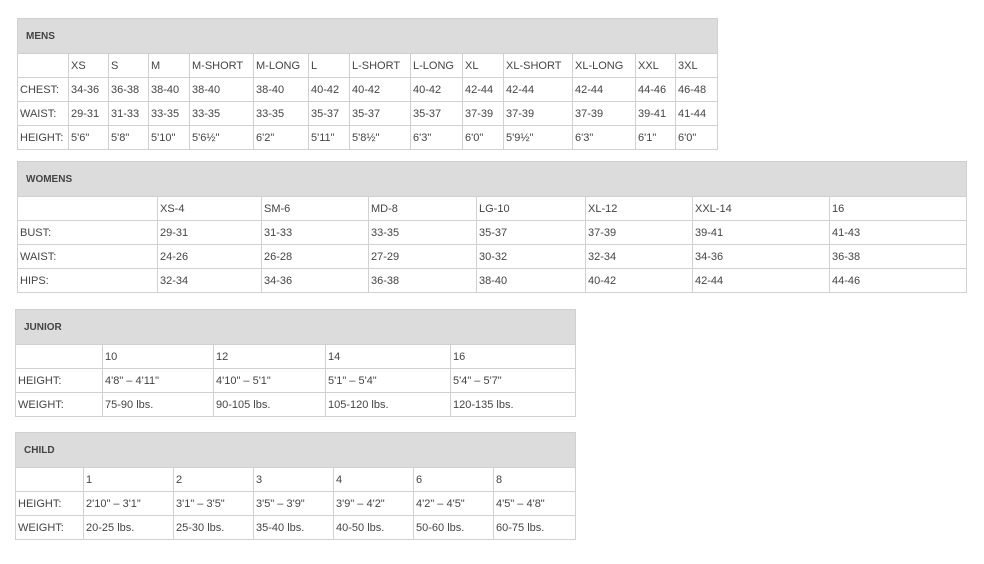 The width and height of the screenshot is (984, 564). Describe the element at coordinates (88, 65) in the screenshot. I see `size-header: XS` at that location.